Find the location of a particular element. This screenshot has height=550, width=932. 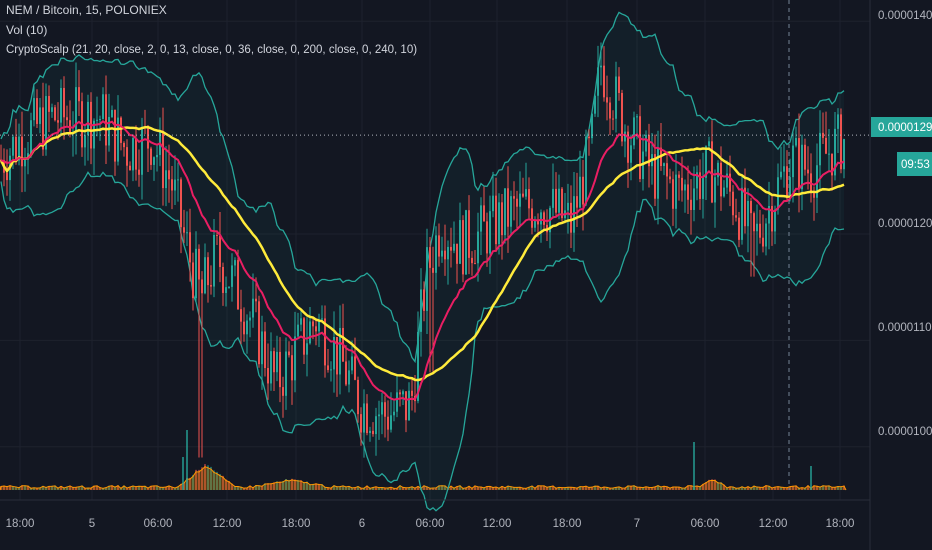

time-tick-6: 06:00 is located at coordinates (430, 524).